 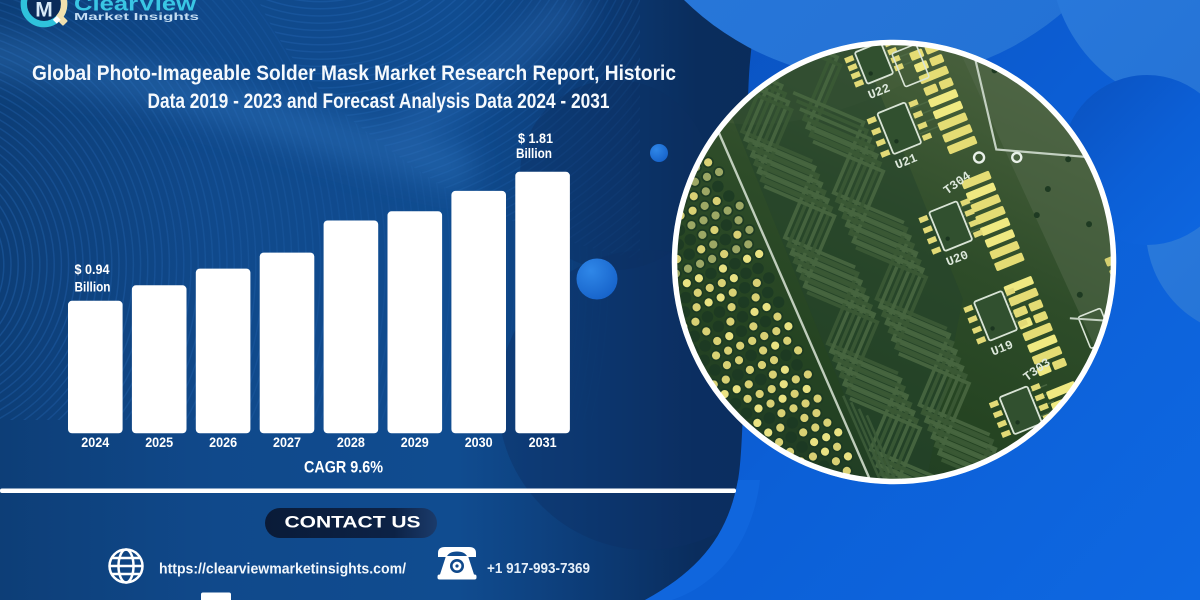 What do you see at coordinates (415, 442) in the screenshot?
I see `svg-text: 2029` at bounding box center [415, 442].